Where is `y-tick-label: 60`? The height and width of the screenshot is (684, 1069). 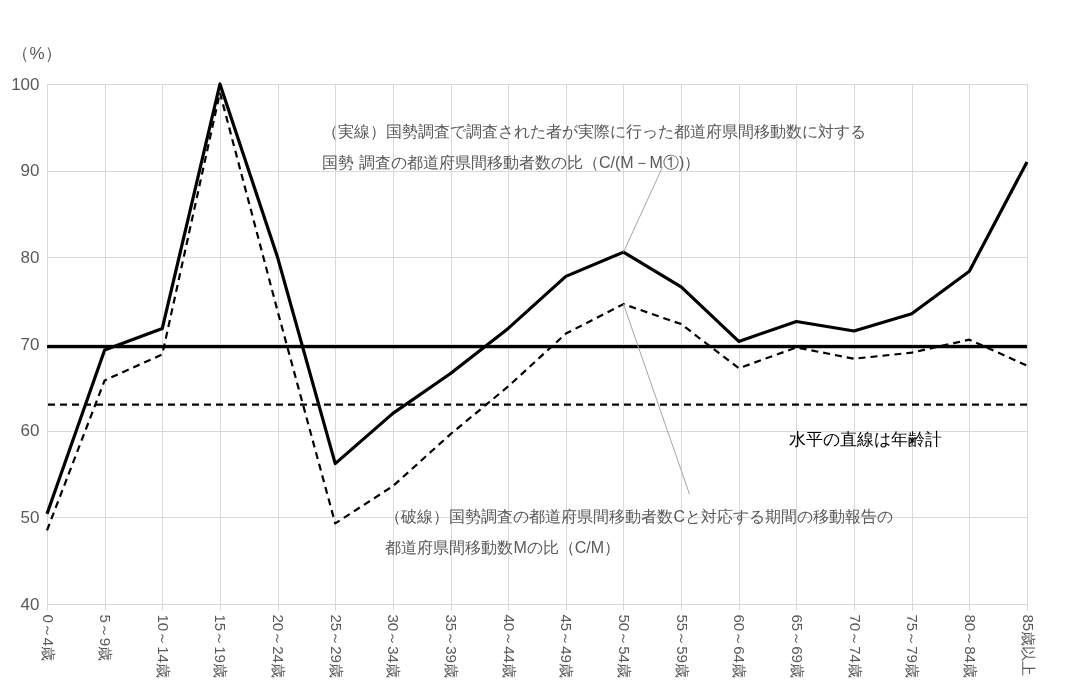 y-tick-label: 60 is located at coordinates (30, 431).